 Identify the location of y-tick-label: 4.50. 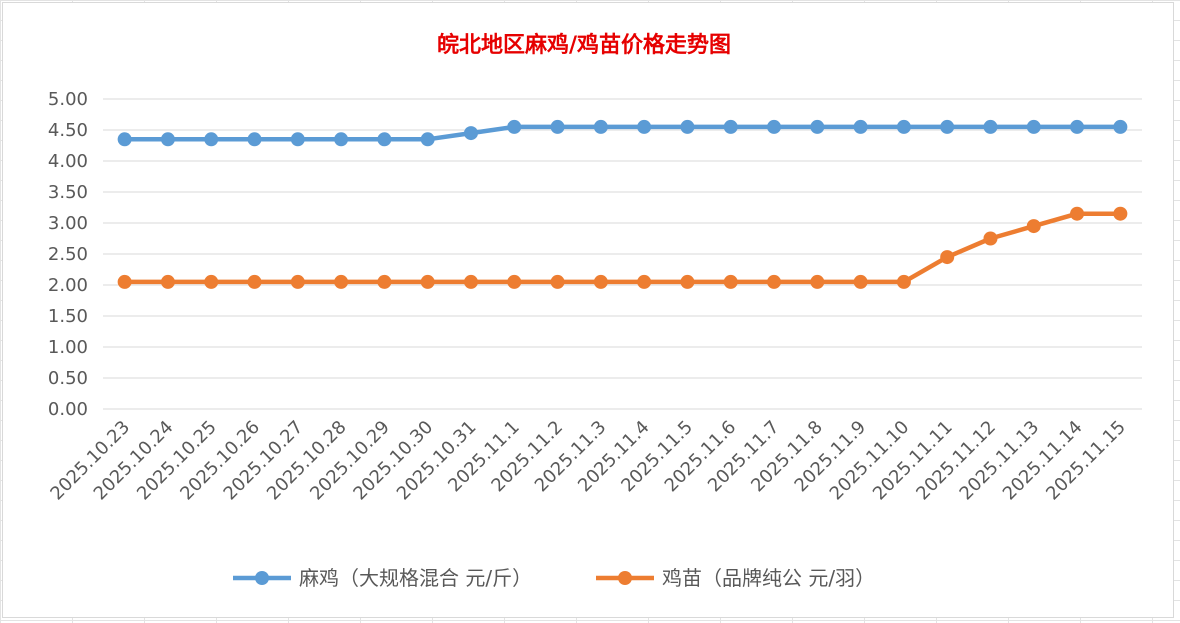
(68, 130).